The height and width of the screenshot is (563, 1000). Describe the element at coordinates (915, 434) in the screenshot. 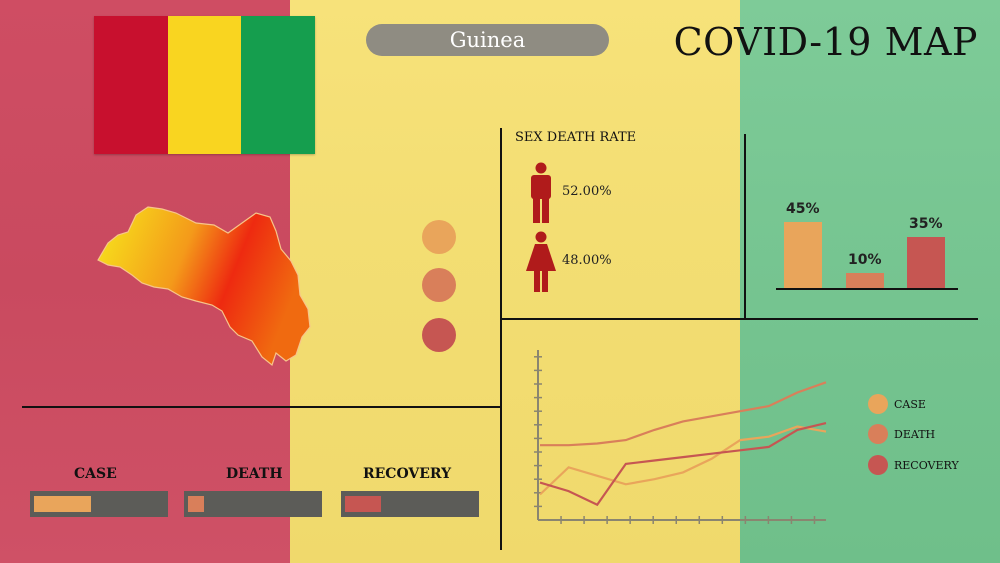

I see `legend-label: DEATH` at that location.